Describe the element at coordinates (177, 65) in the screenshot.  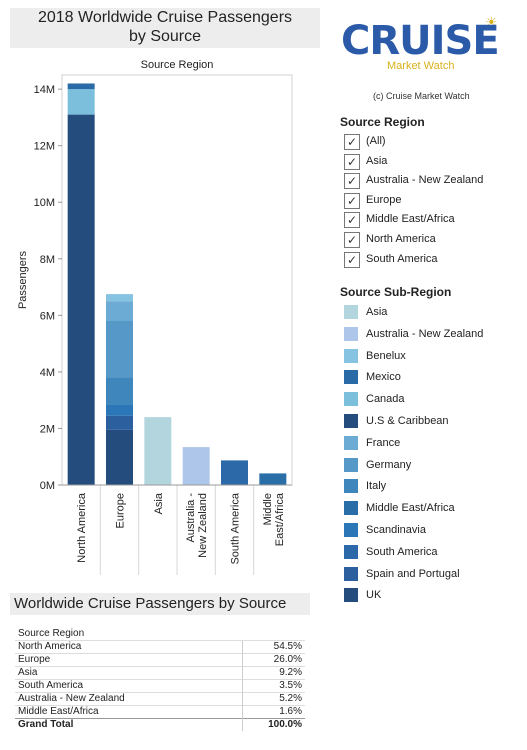
I see `top-axis-label: Source Region` at that location.